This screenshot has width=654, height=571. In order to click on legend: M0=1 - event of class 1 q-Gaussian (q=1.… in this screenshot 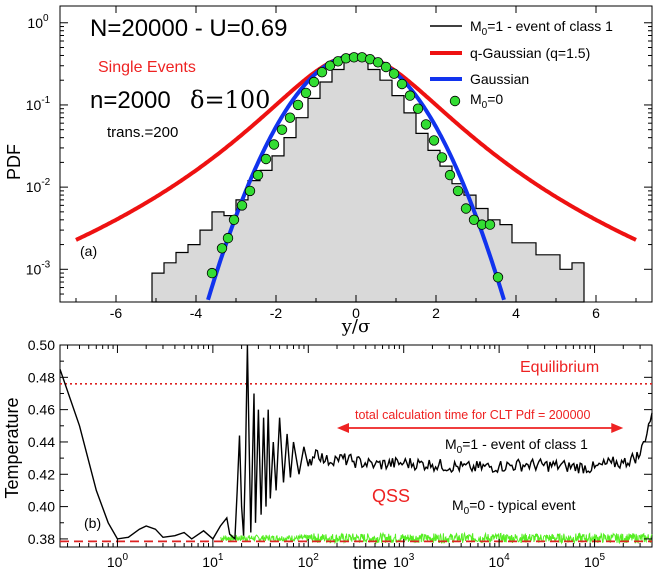, I will do `click(521, 64)`.